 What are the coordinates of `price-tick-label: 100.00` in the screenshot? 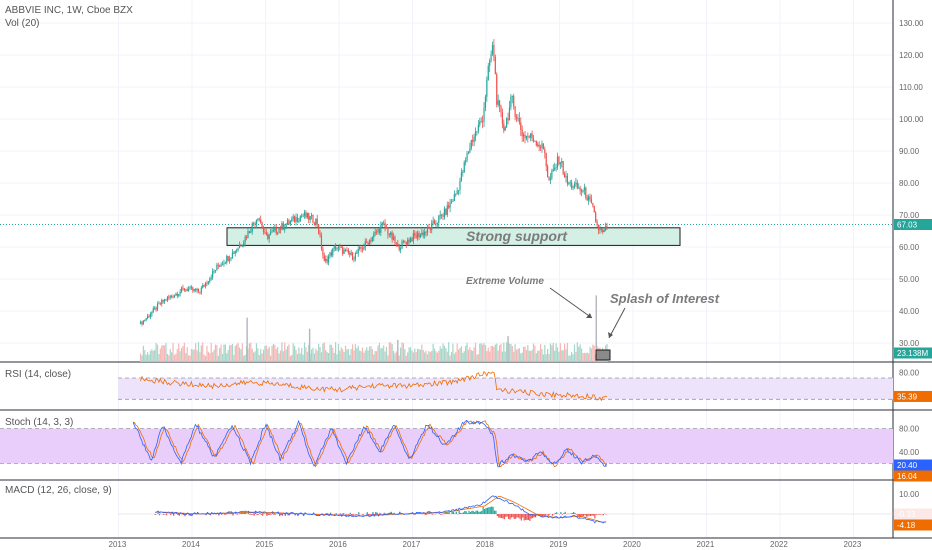 It's located at (911, 119).